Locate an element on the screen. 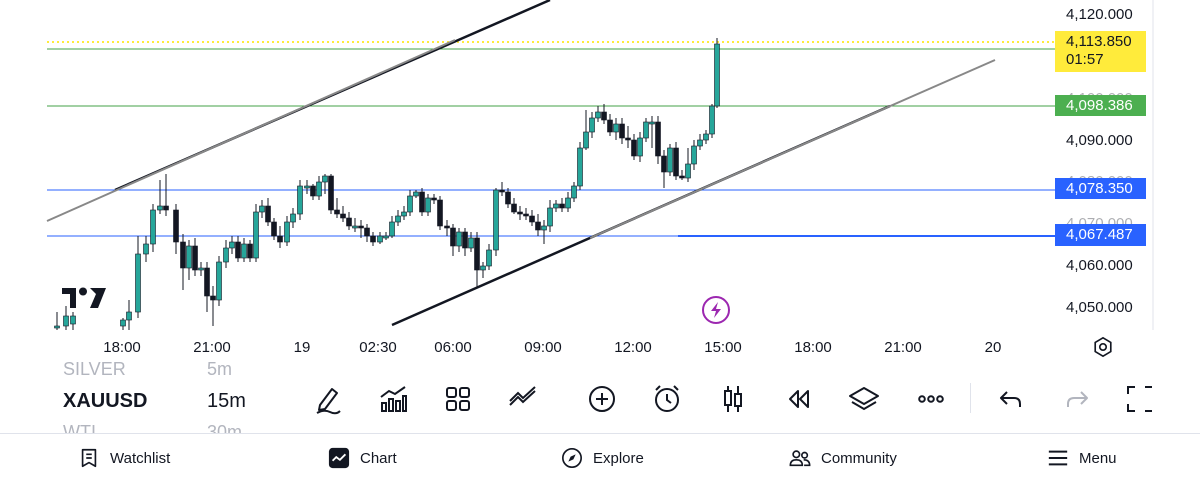  interval-below: 30m is located at coordinates (225, 427).